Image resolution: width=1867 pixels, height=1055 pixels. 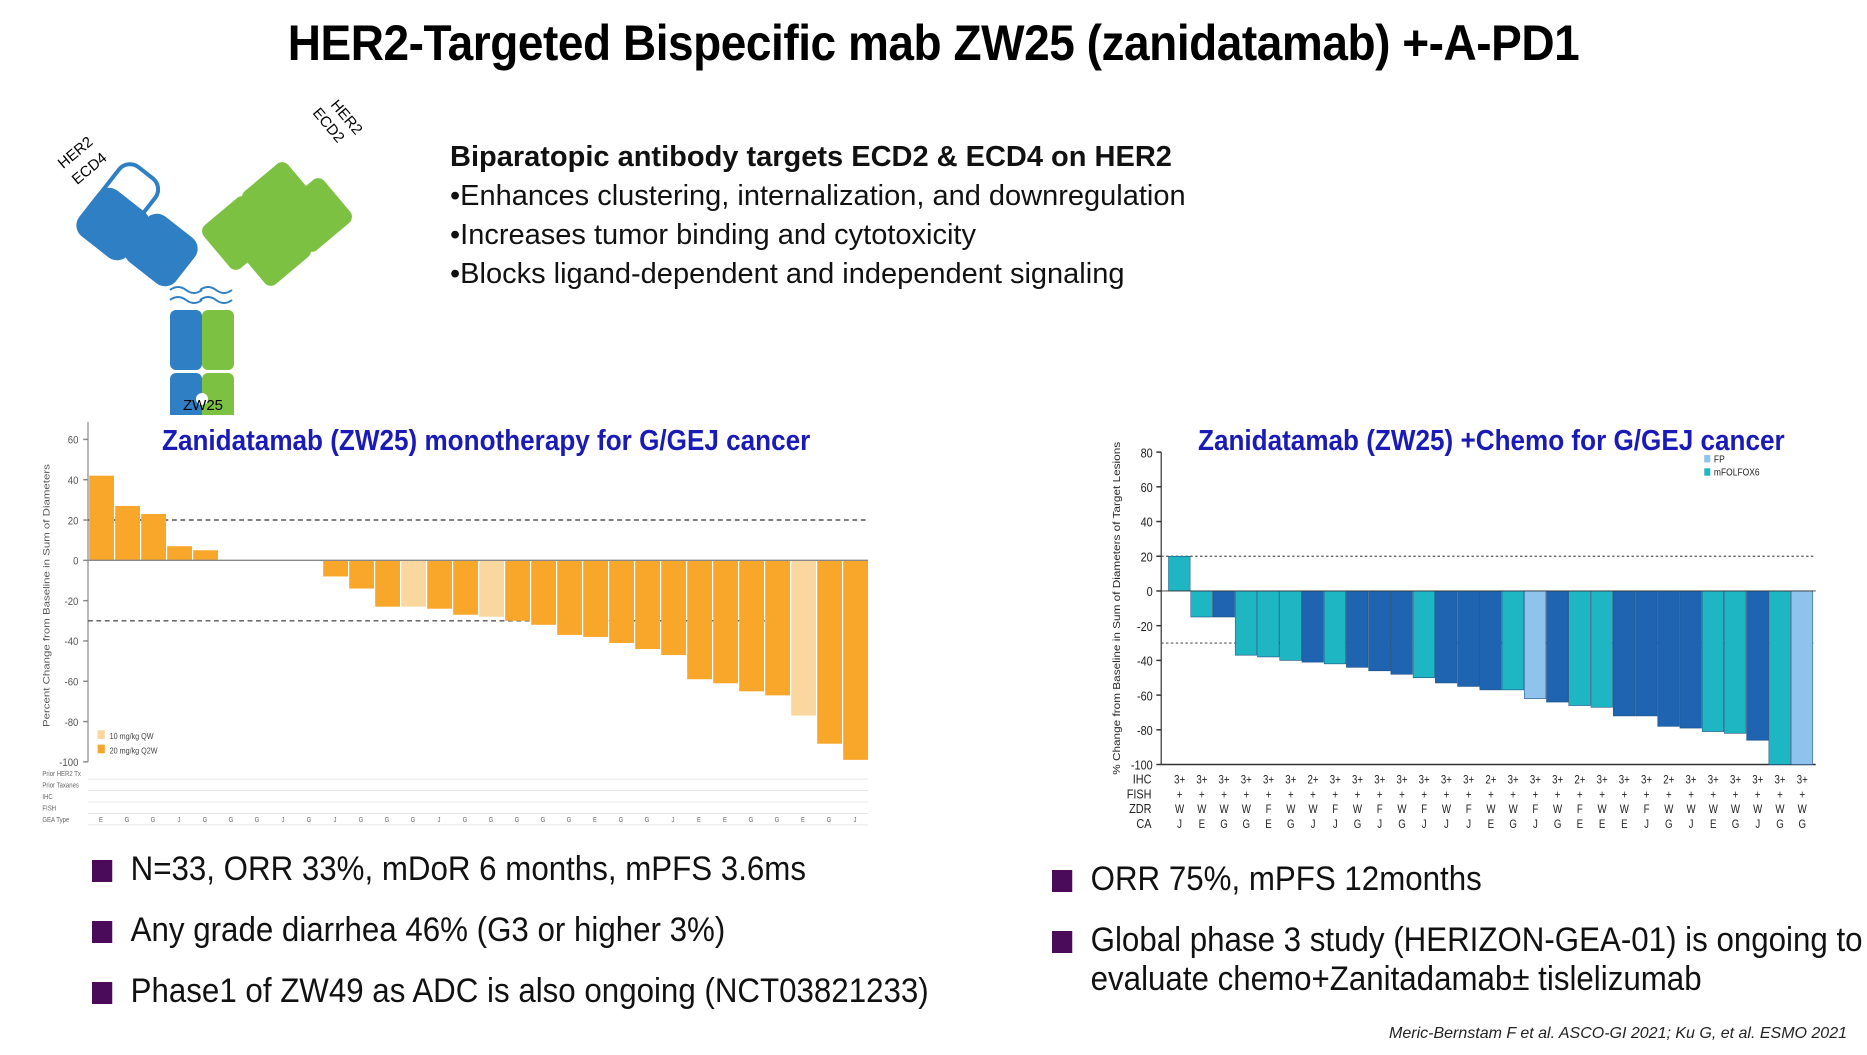 What do you see at coordinates (47, 798) in the screenshot?
I see `row-label: IHC` at bounding box center [47, 798].